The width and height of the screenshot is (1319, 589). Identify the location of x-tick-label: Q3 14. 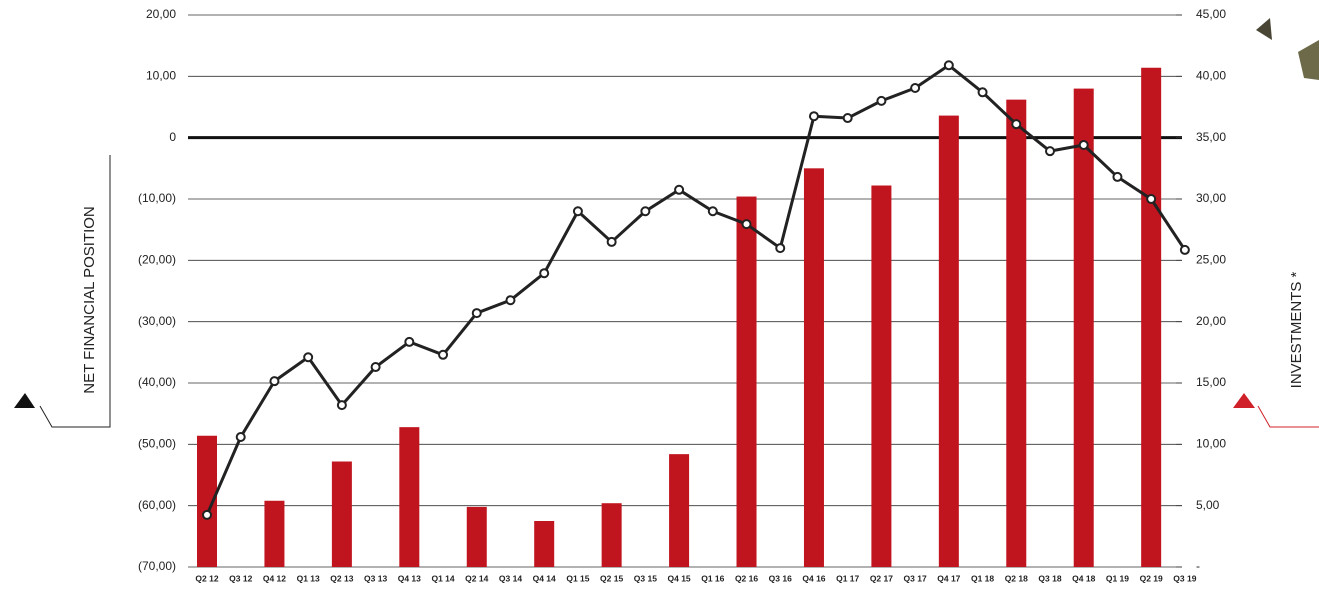
(510, 578).